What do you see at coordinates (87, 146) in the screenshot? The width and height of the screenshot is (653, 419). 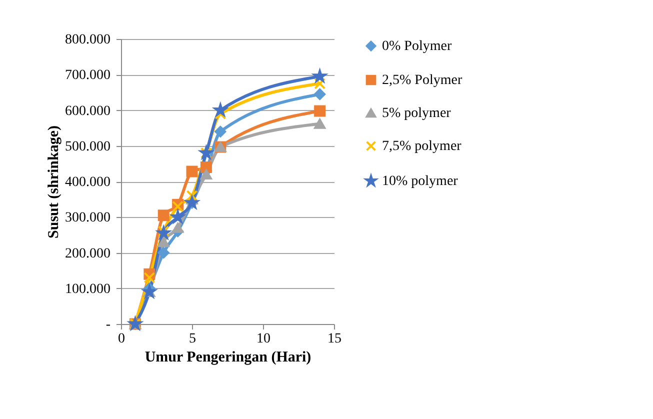 I see `y-tick-label: 500.000` at bounding box center [87, 146].